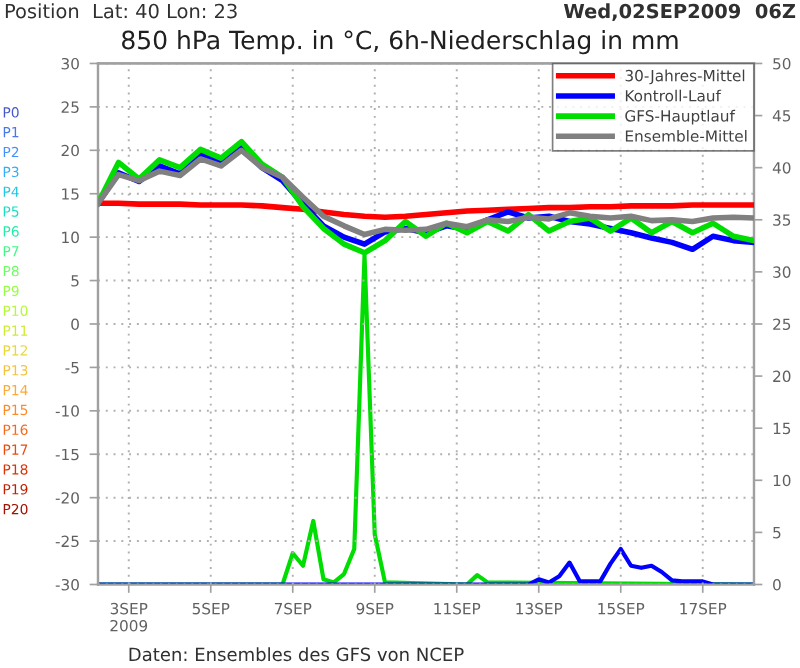 The image size is (800, 668). What do you see at coordinates (400, 42) in the screenshot?
I see `chart-title: 850 hPa Temp. in °C, 6h-Niederschlag in mm` at bounding box center [400, 42].